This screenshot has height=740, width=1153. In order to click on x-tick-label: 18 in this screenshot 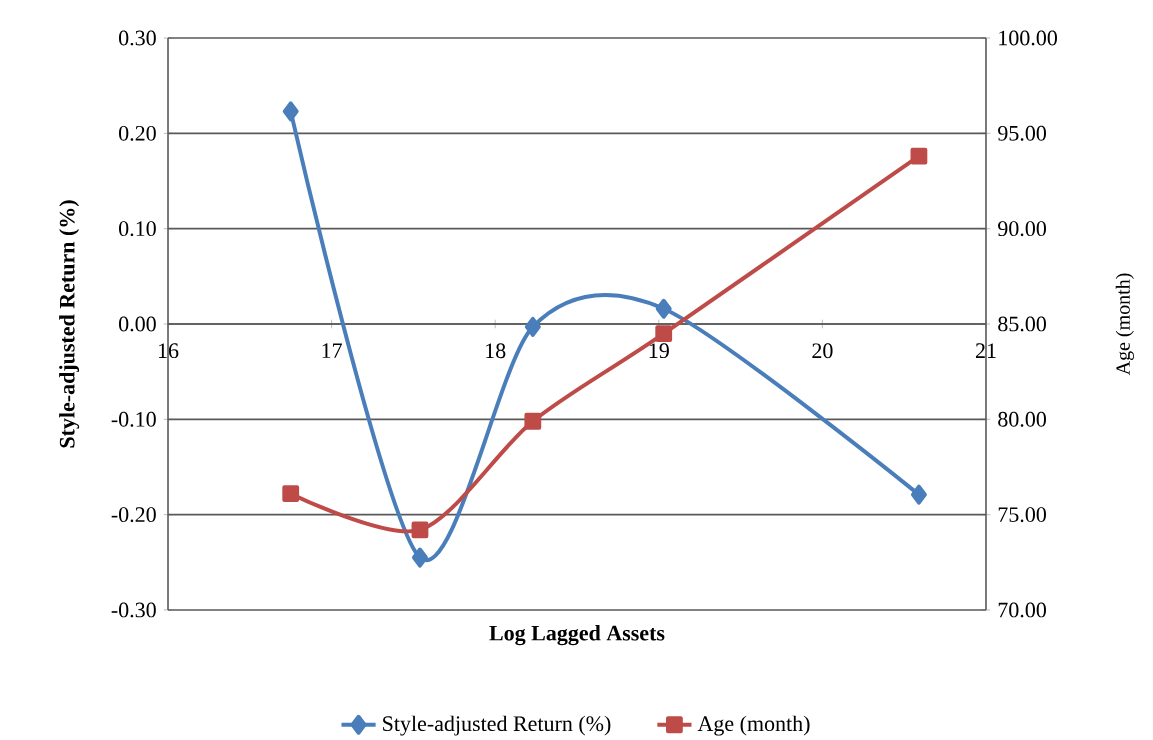, I will do `click(496, 351)`.